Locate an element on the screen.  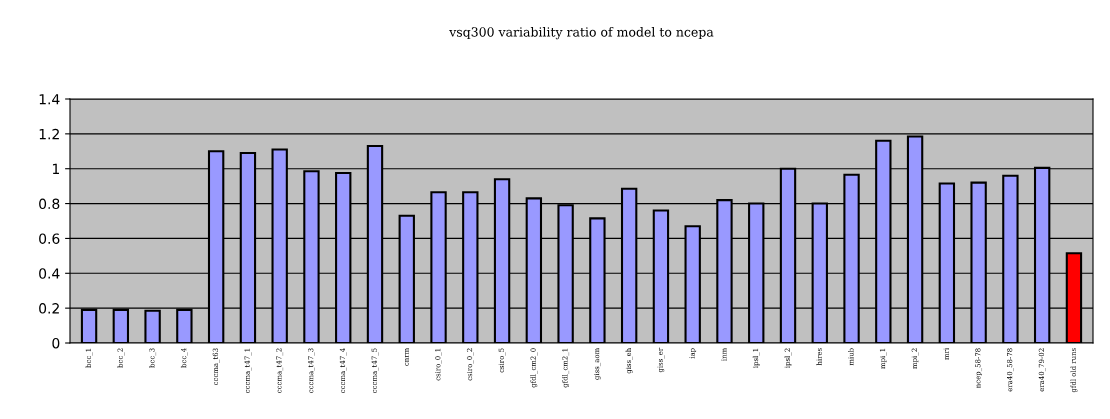
y-tick-label: 0 is located at coordinates (56, 343).